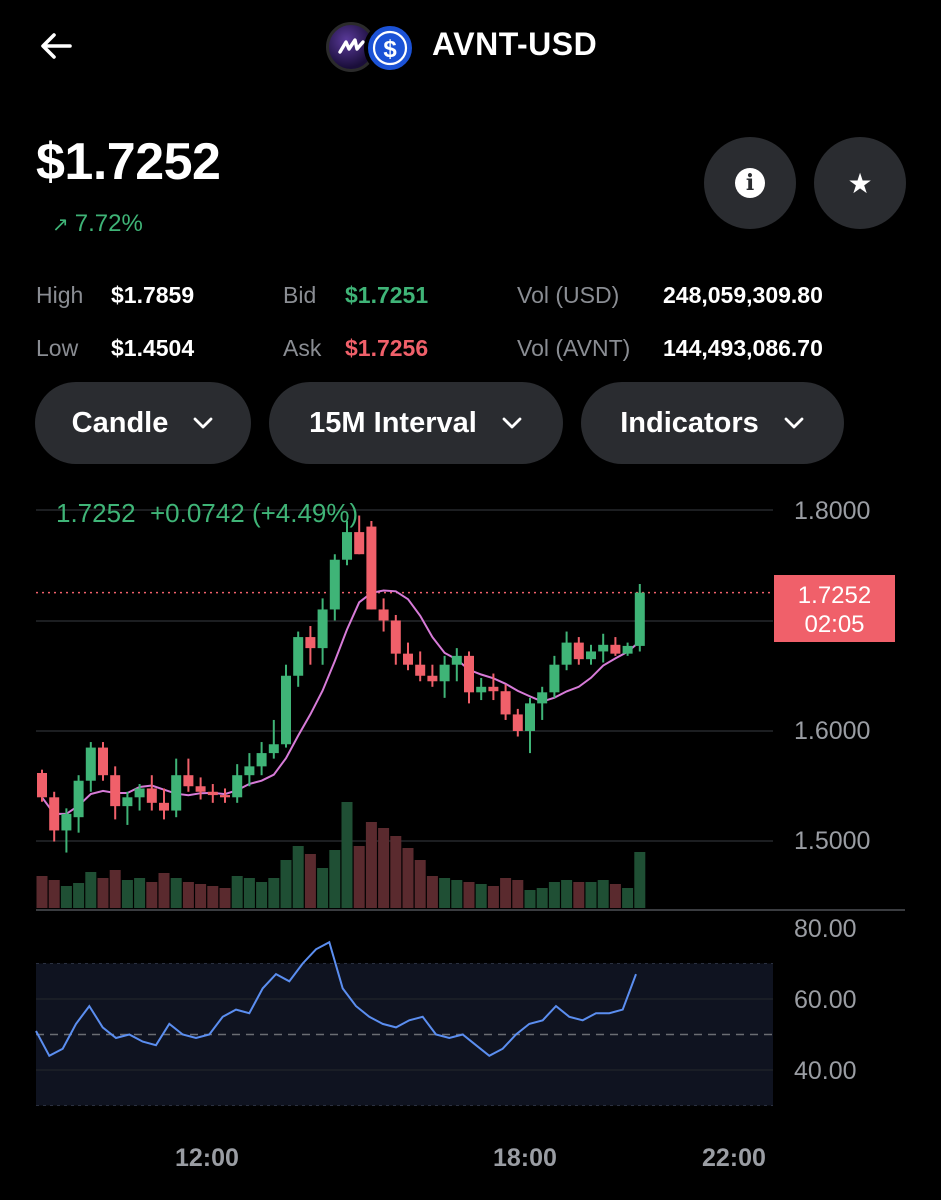  Describe the element at coordinates (97, 224) in the screenshot. I see `price-change: ↗ 7.72%` at that location.